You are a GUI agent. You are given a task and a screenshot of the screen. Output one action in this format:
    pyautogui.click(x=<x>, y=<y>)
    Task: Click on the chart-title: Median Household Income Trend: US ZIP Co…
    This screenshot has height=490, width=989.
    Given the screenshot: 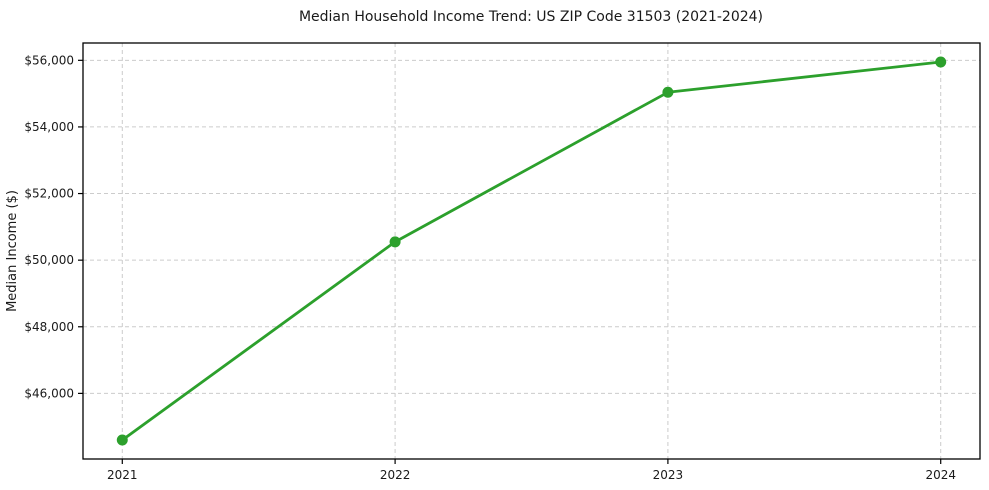 What is the action you would take?
    pyautogui.click(x=531, y=17)
    